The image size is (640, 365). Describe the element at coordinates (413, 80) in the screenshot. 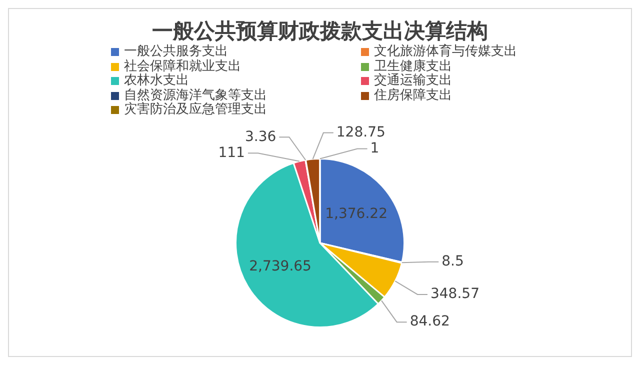

I see `legend-label: 交通运输支出` at that location.